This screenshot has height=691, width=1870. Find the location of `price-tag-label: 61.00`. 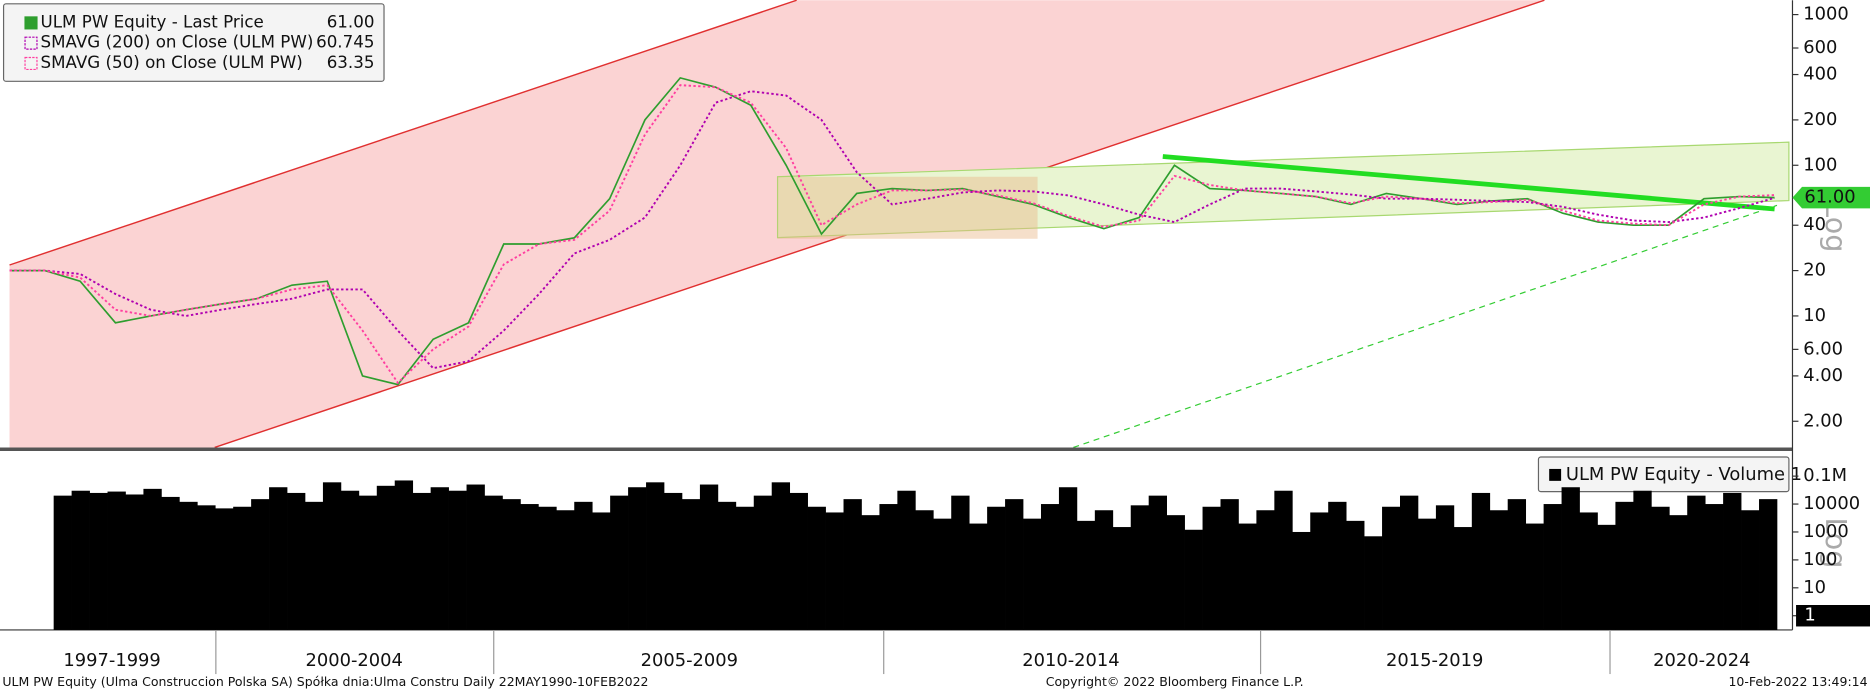

price-tag-label: 61.00 is located at coordinates (1829, 197).